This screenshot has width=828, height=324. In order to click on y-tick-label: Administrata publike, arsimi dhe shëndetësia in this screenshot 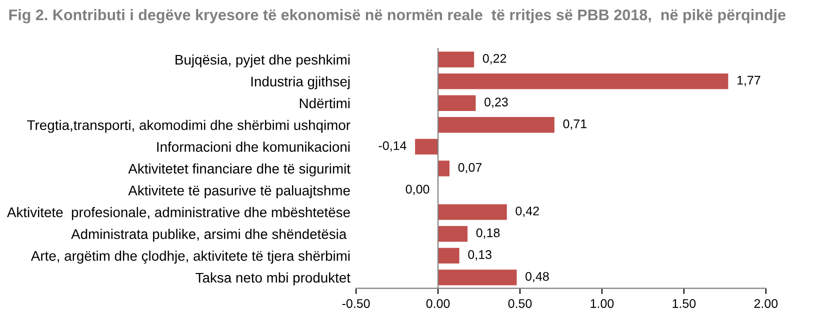, I will do `click(209, 235)`.